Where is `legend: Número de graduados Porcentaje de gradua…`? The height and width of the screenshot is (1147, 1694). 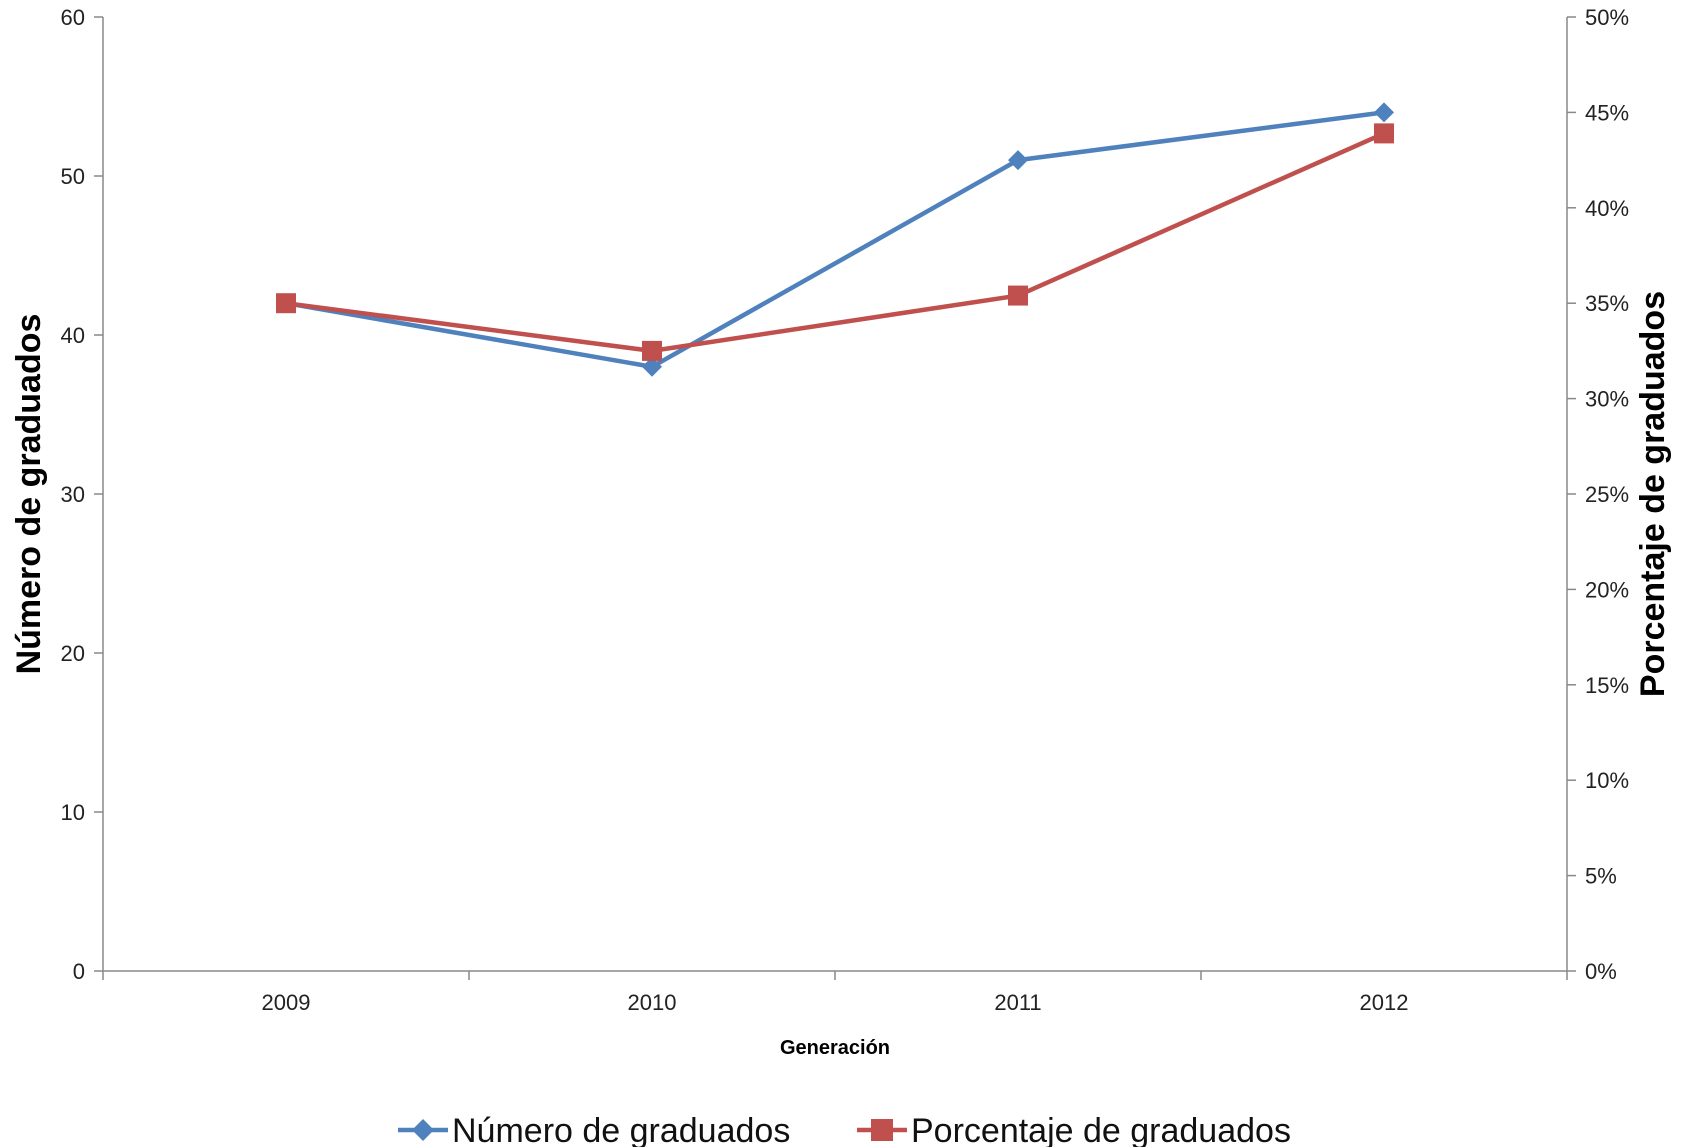
legend: Número de graduados Porcentaje de gradua… is located at coordinates (844, 1129).